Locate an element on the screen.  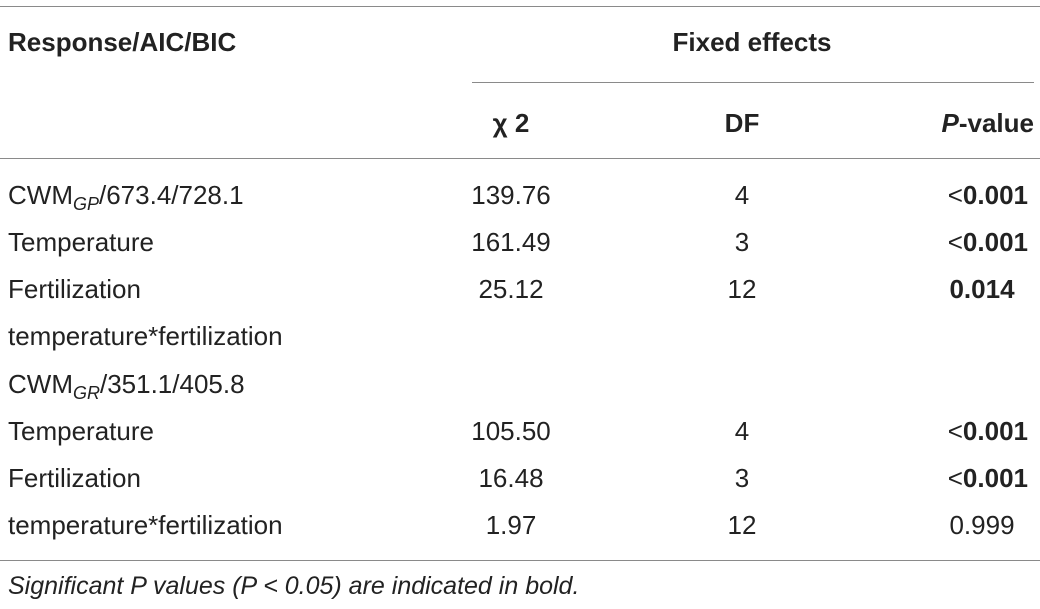
table-bottom-rule is located at coordinates (520, 560).